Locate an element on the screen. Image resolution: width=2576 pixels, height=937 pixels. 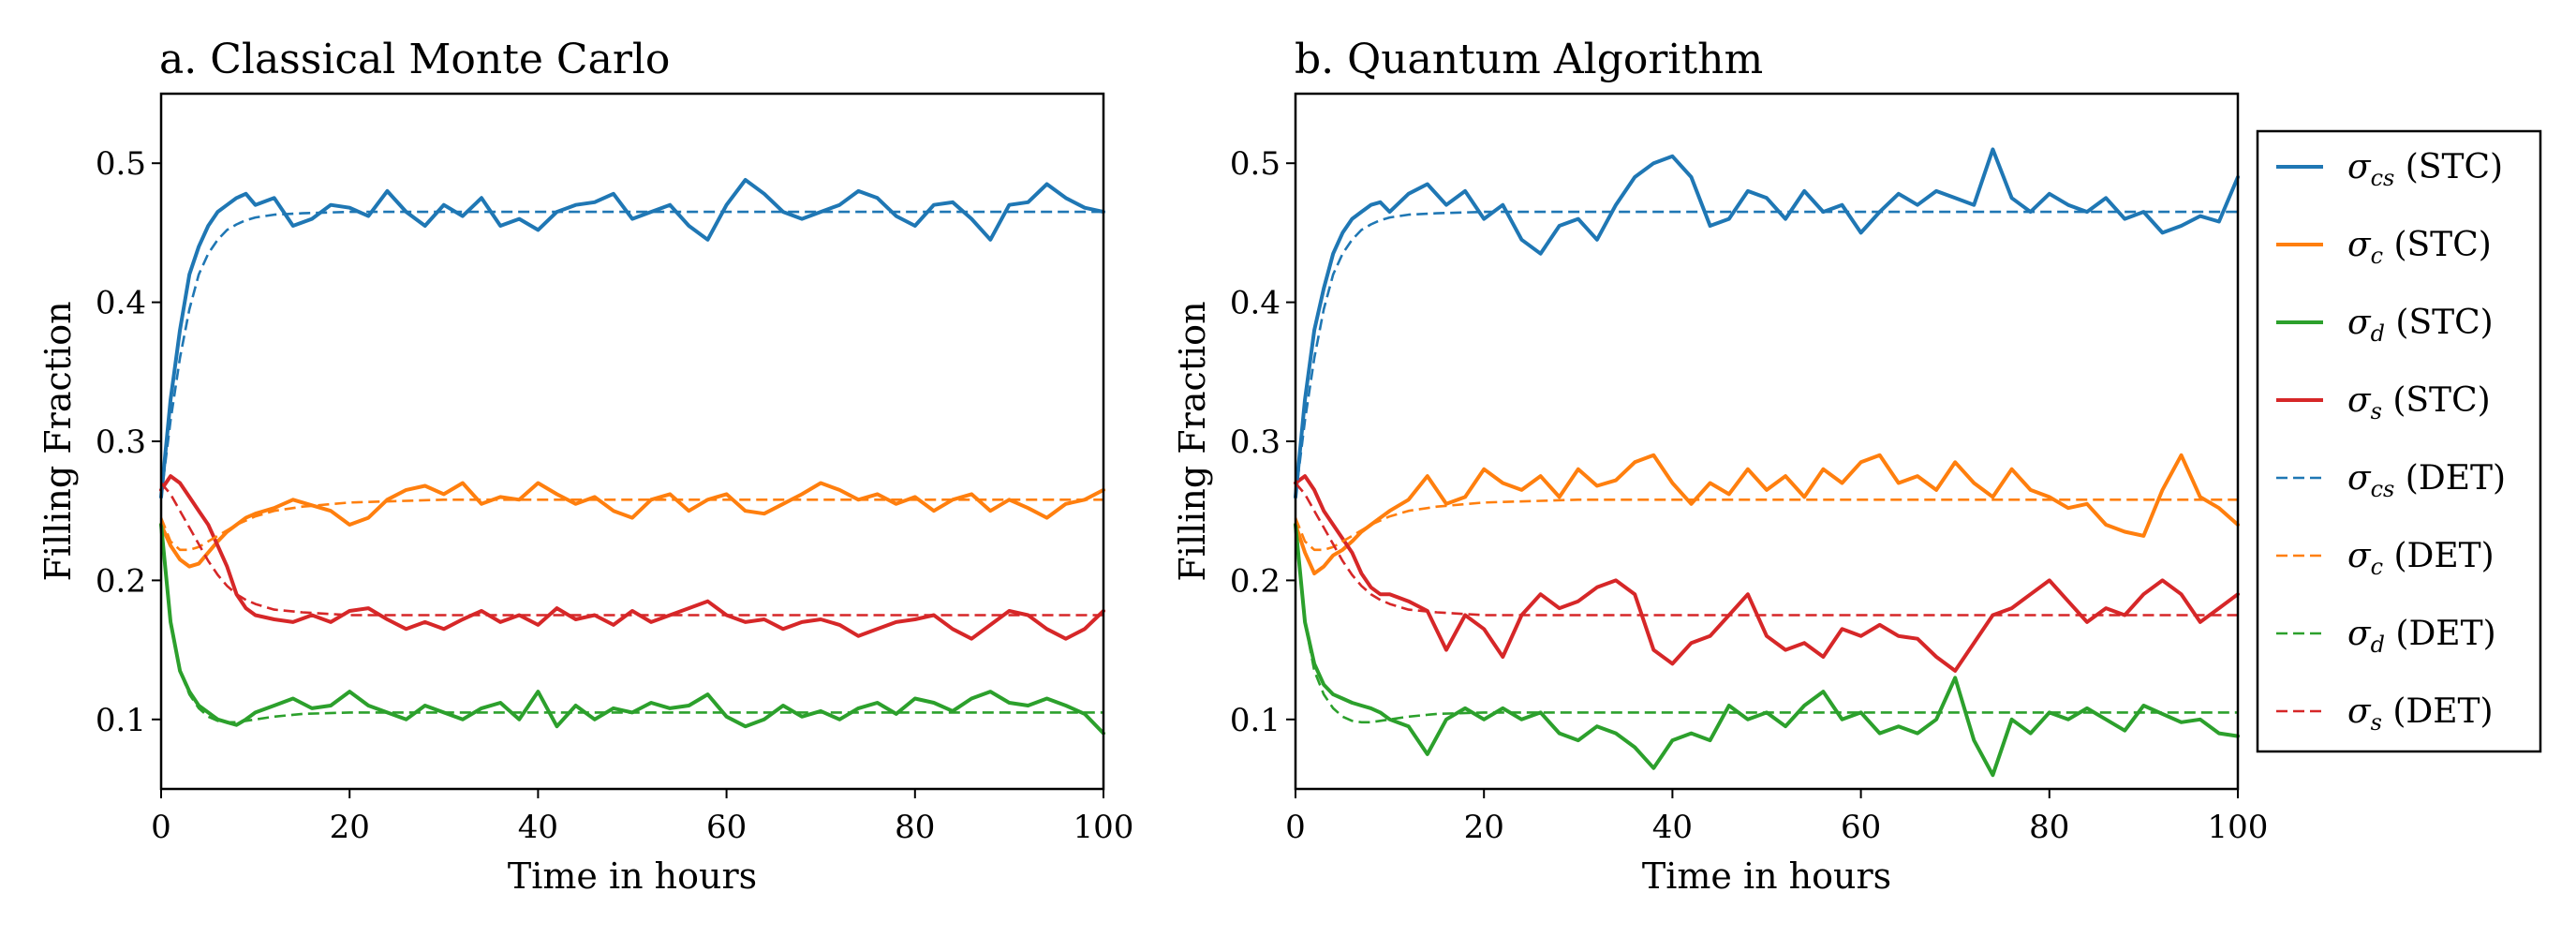
panel-b-series-3-line is located at coordinates (1767, 573).